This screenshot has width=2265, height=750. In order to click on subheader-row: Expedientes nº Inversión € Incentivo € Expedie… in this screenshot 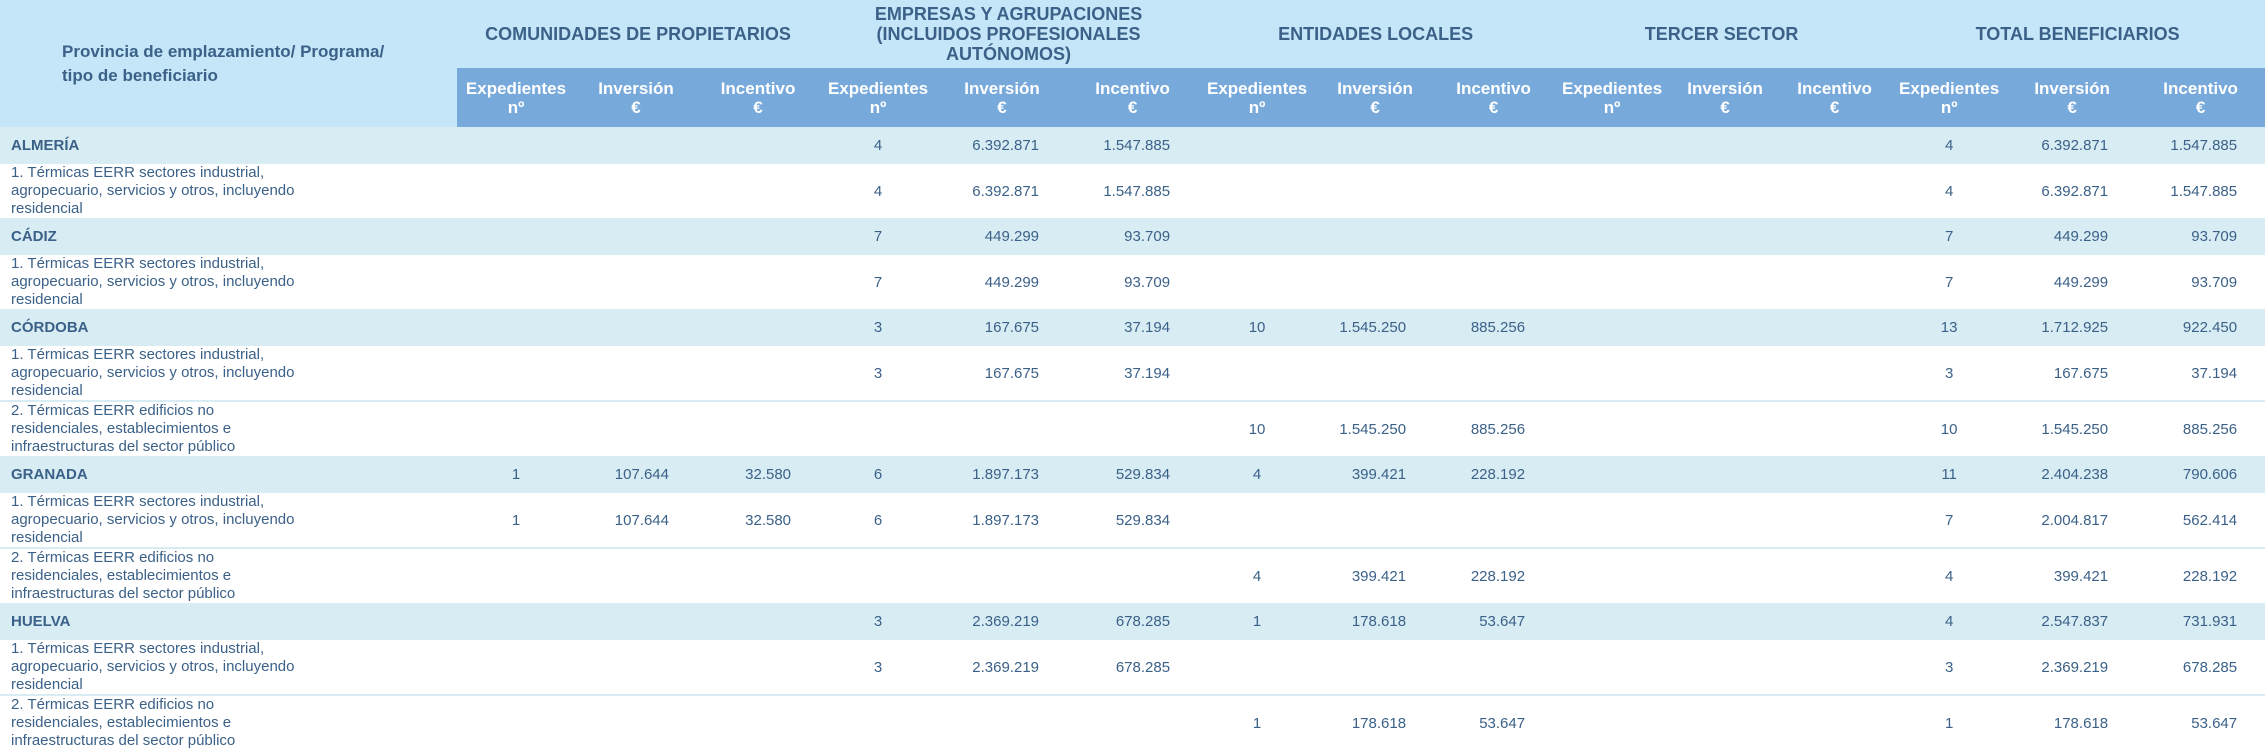, I will do `click(1132, 97)`.